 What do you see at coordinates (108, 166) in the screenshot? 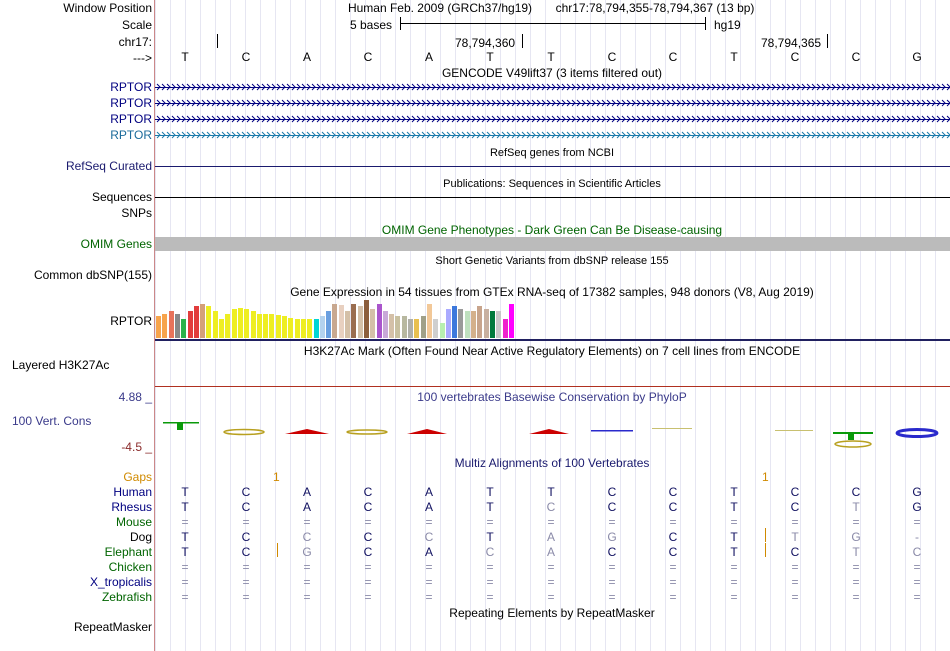
I see `refseq-track-label: RefSeq Curated` at bounding box center [108, 166].